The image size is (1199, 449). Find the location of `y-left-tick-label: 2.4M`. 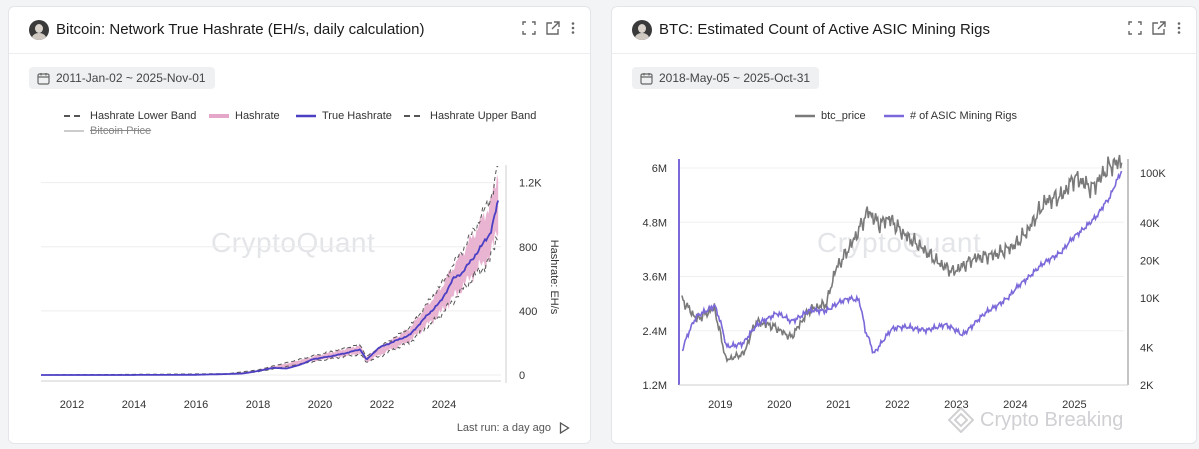

y-left-tick-label: 2.4M is located at coordinates (655, 332).